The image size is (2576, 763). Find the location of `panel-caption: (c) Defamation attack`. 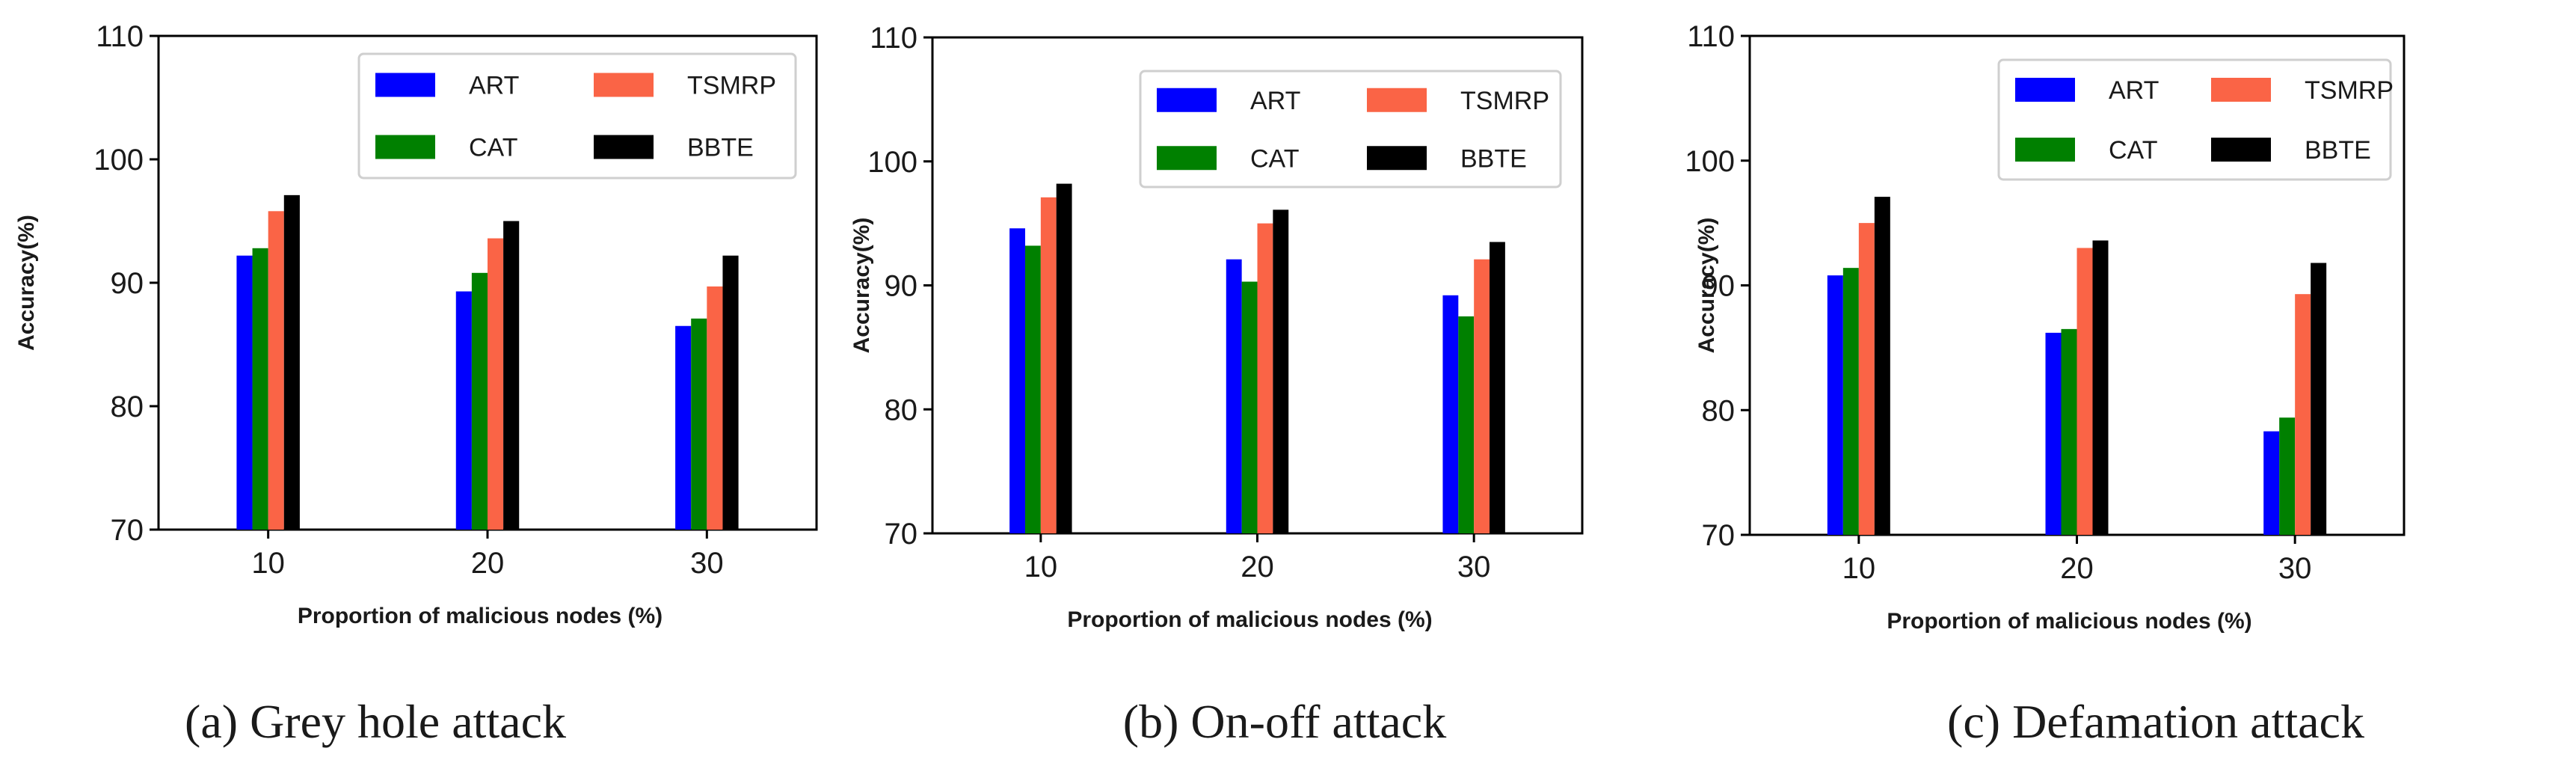

panel-caption: (c) Defamation attack is located at coordinates (2155, 721).